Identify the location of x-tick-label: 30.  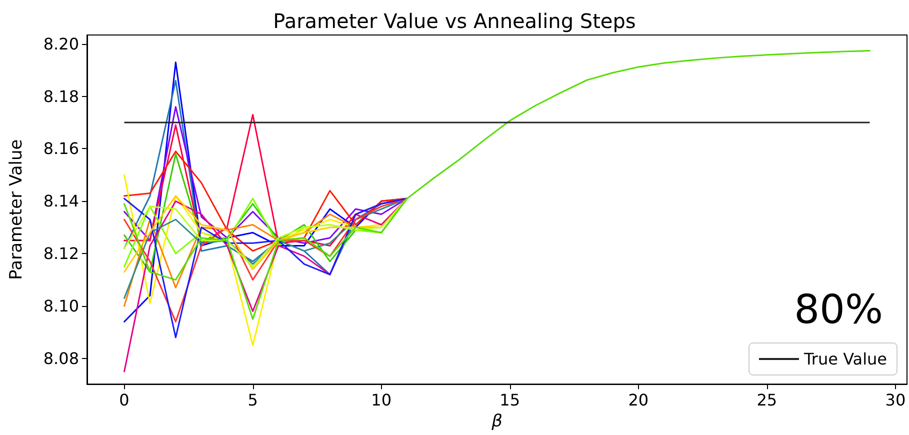
(895, 400).